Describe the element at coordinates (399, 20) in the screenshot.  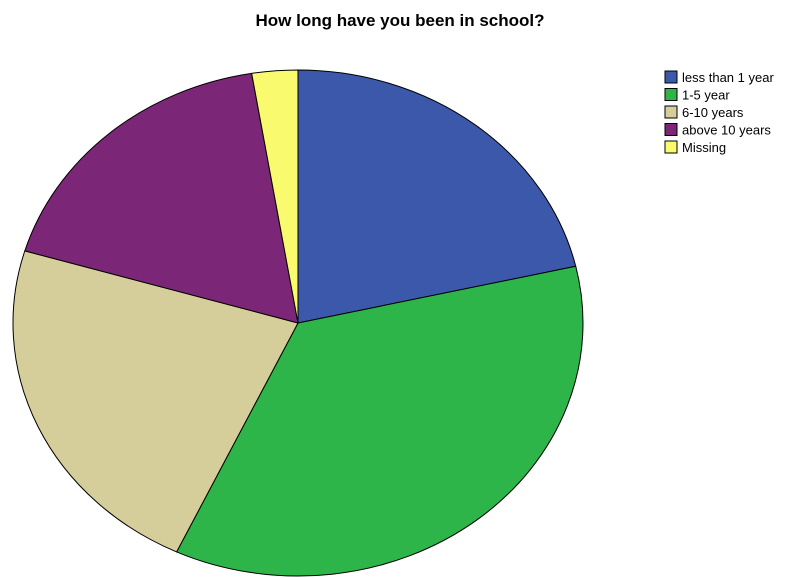
I see `chart-title: How long have you been in school?` at that location.